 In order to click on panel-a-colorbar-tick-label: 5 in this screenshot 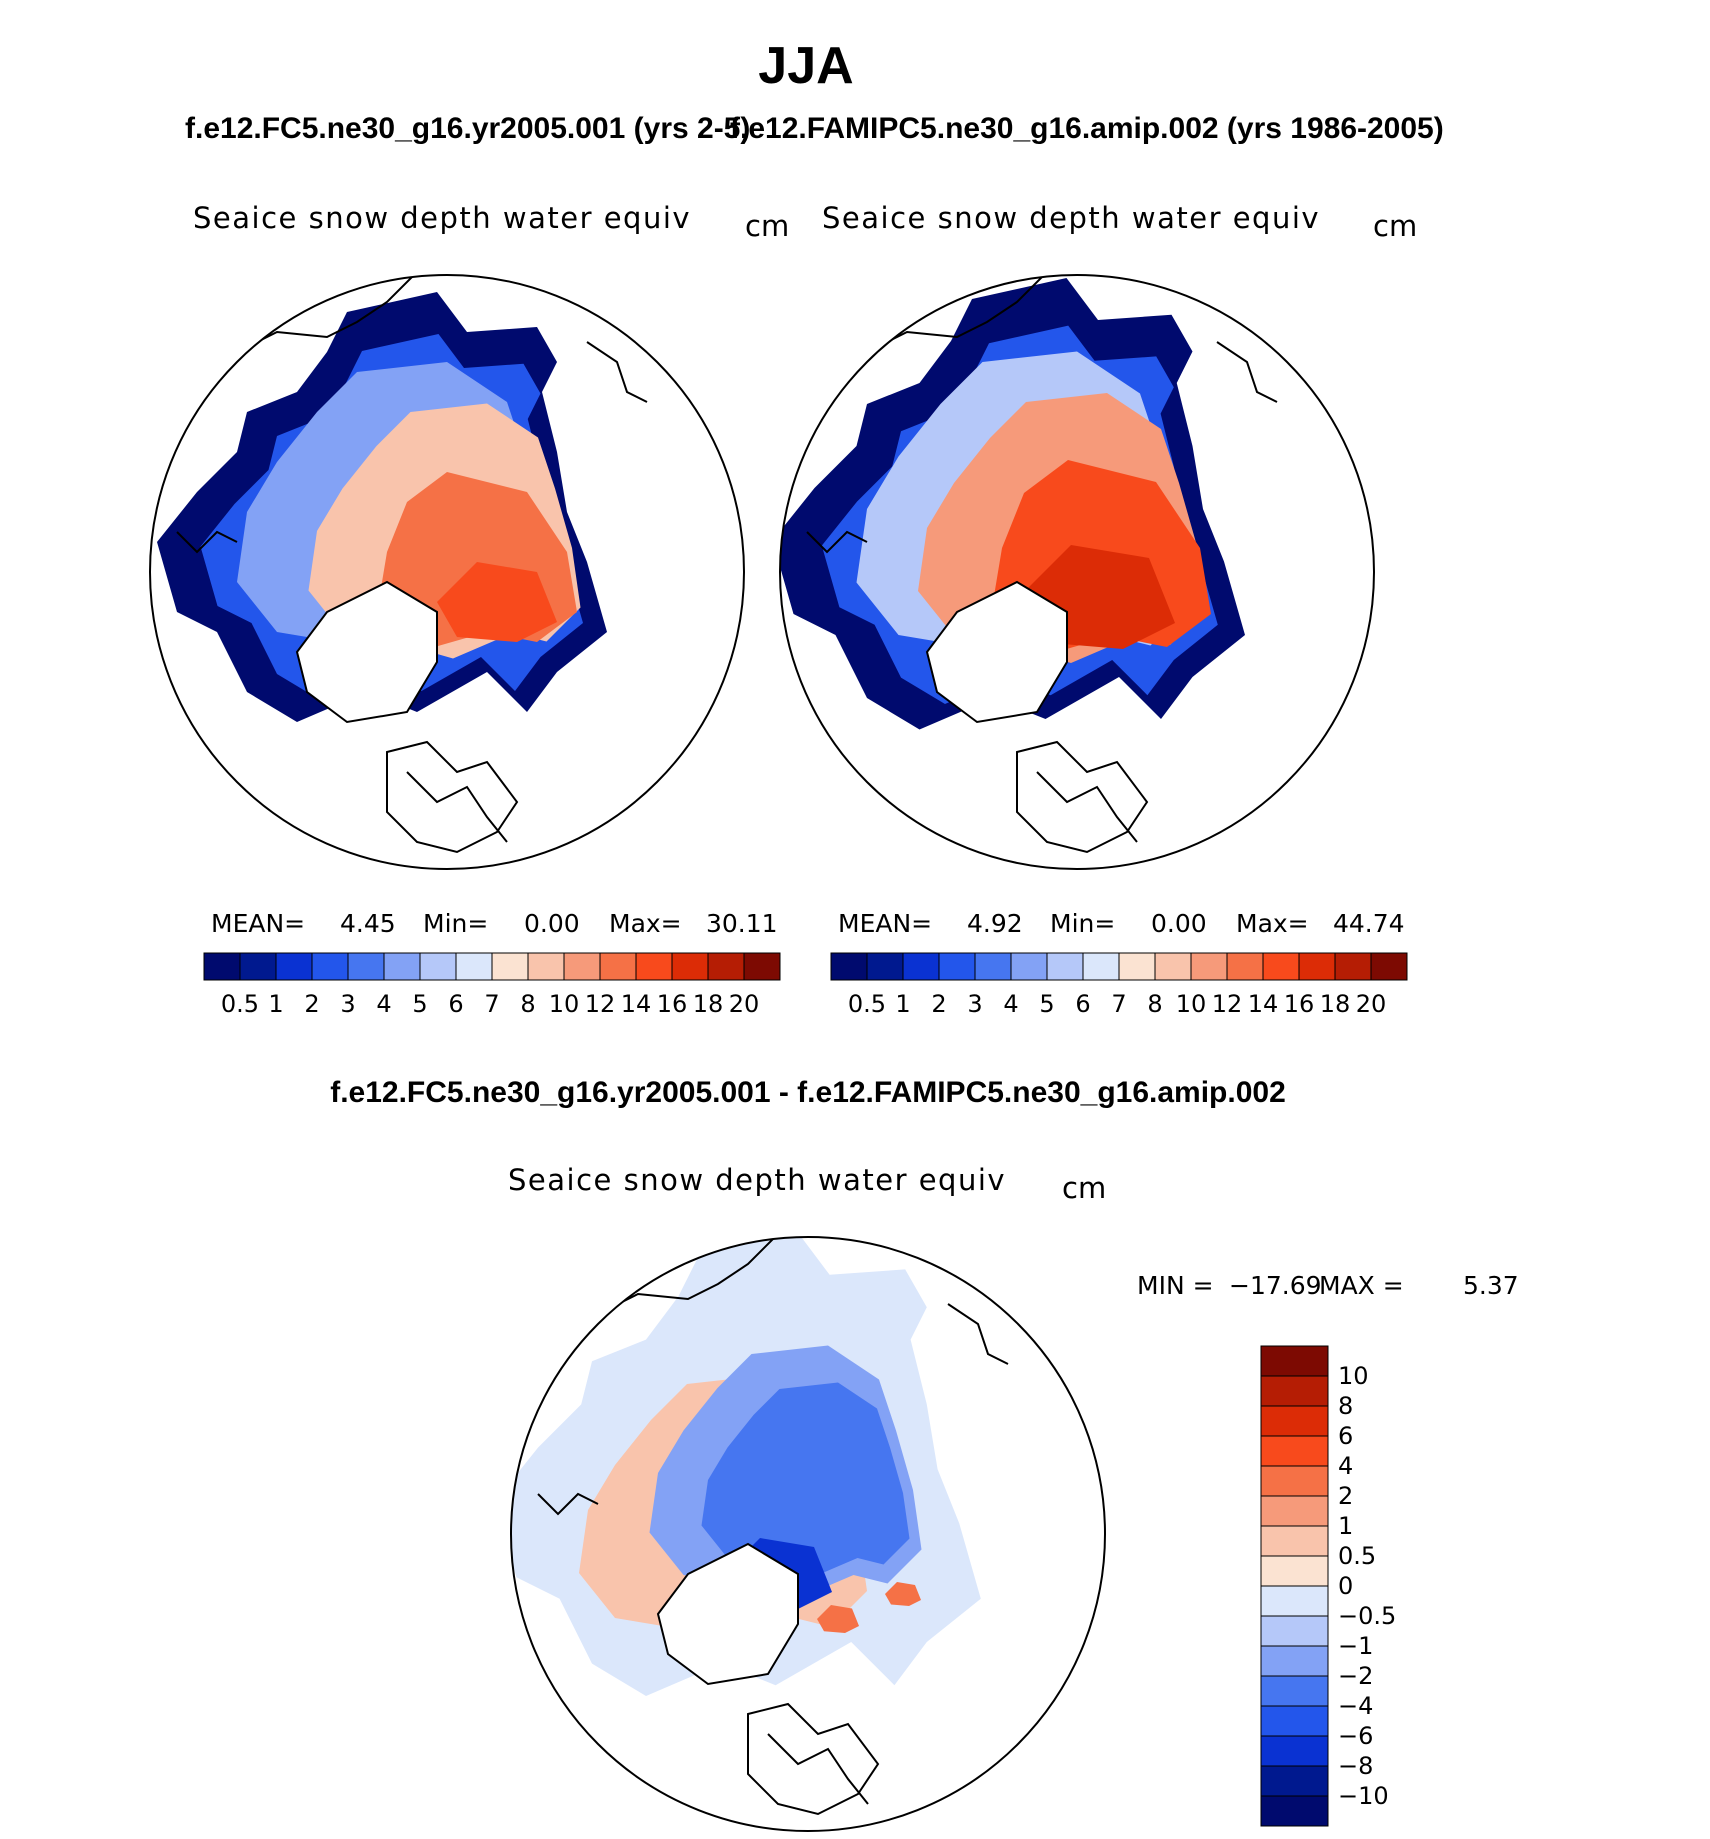, I will do `click(419, 1004)`.